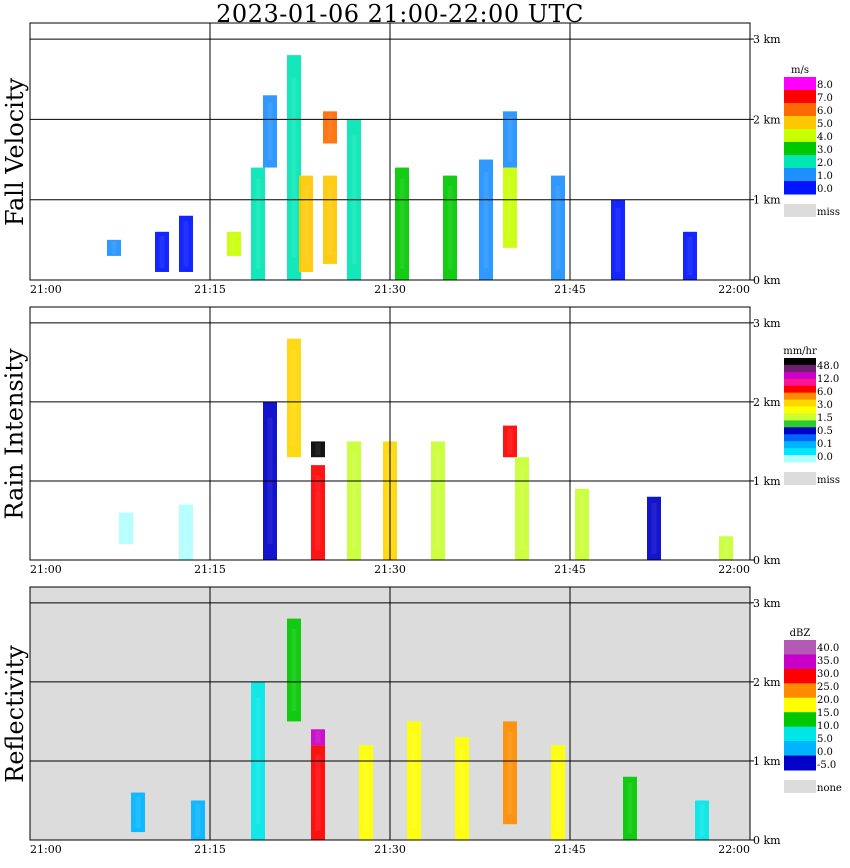  Describe the element at coordinates (828, 700) in the screenshot. I see `legend-label: 20.0` at that location.